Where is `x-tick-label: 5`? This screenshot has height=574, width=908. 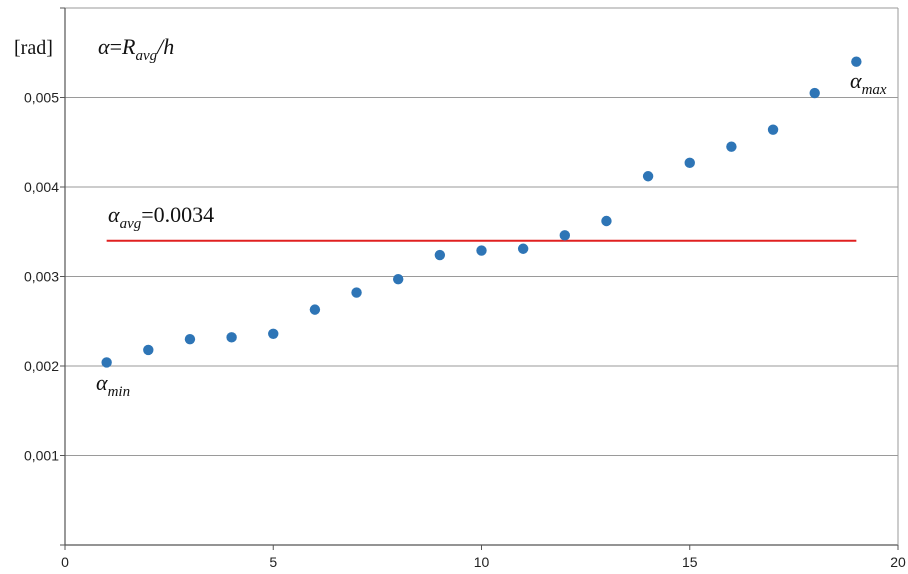
x-tick-label: 5 is located at coordinates (273, 562).